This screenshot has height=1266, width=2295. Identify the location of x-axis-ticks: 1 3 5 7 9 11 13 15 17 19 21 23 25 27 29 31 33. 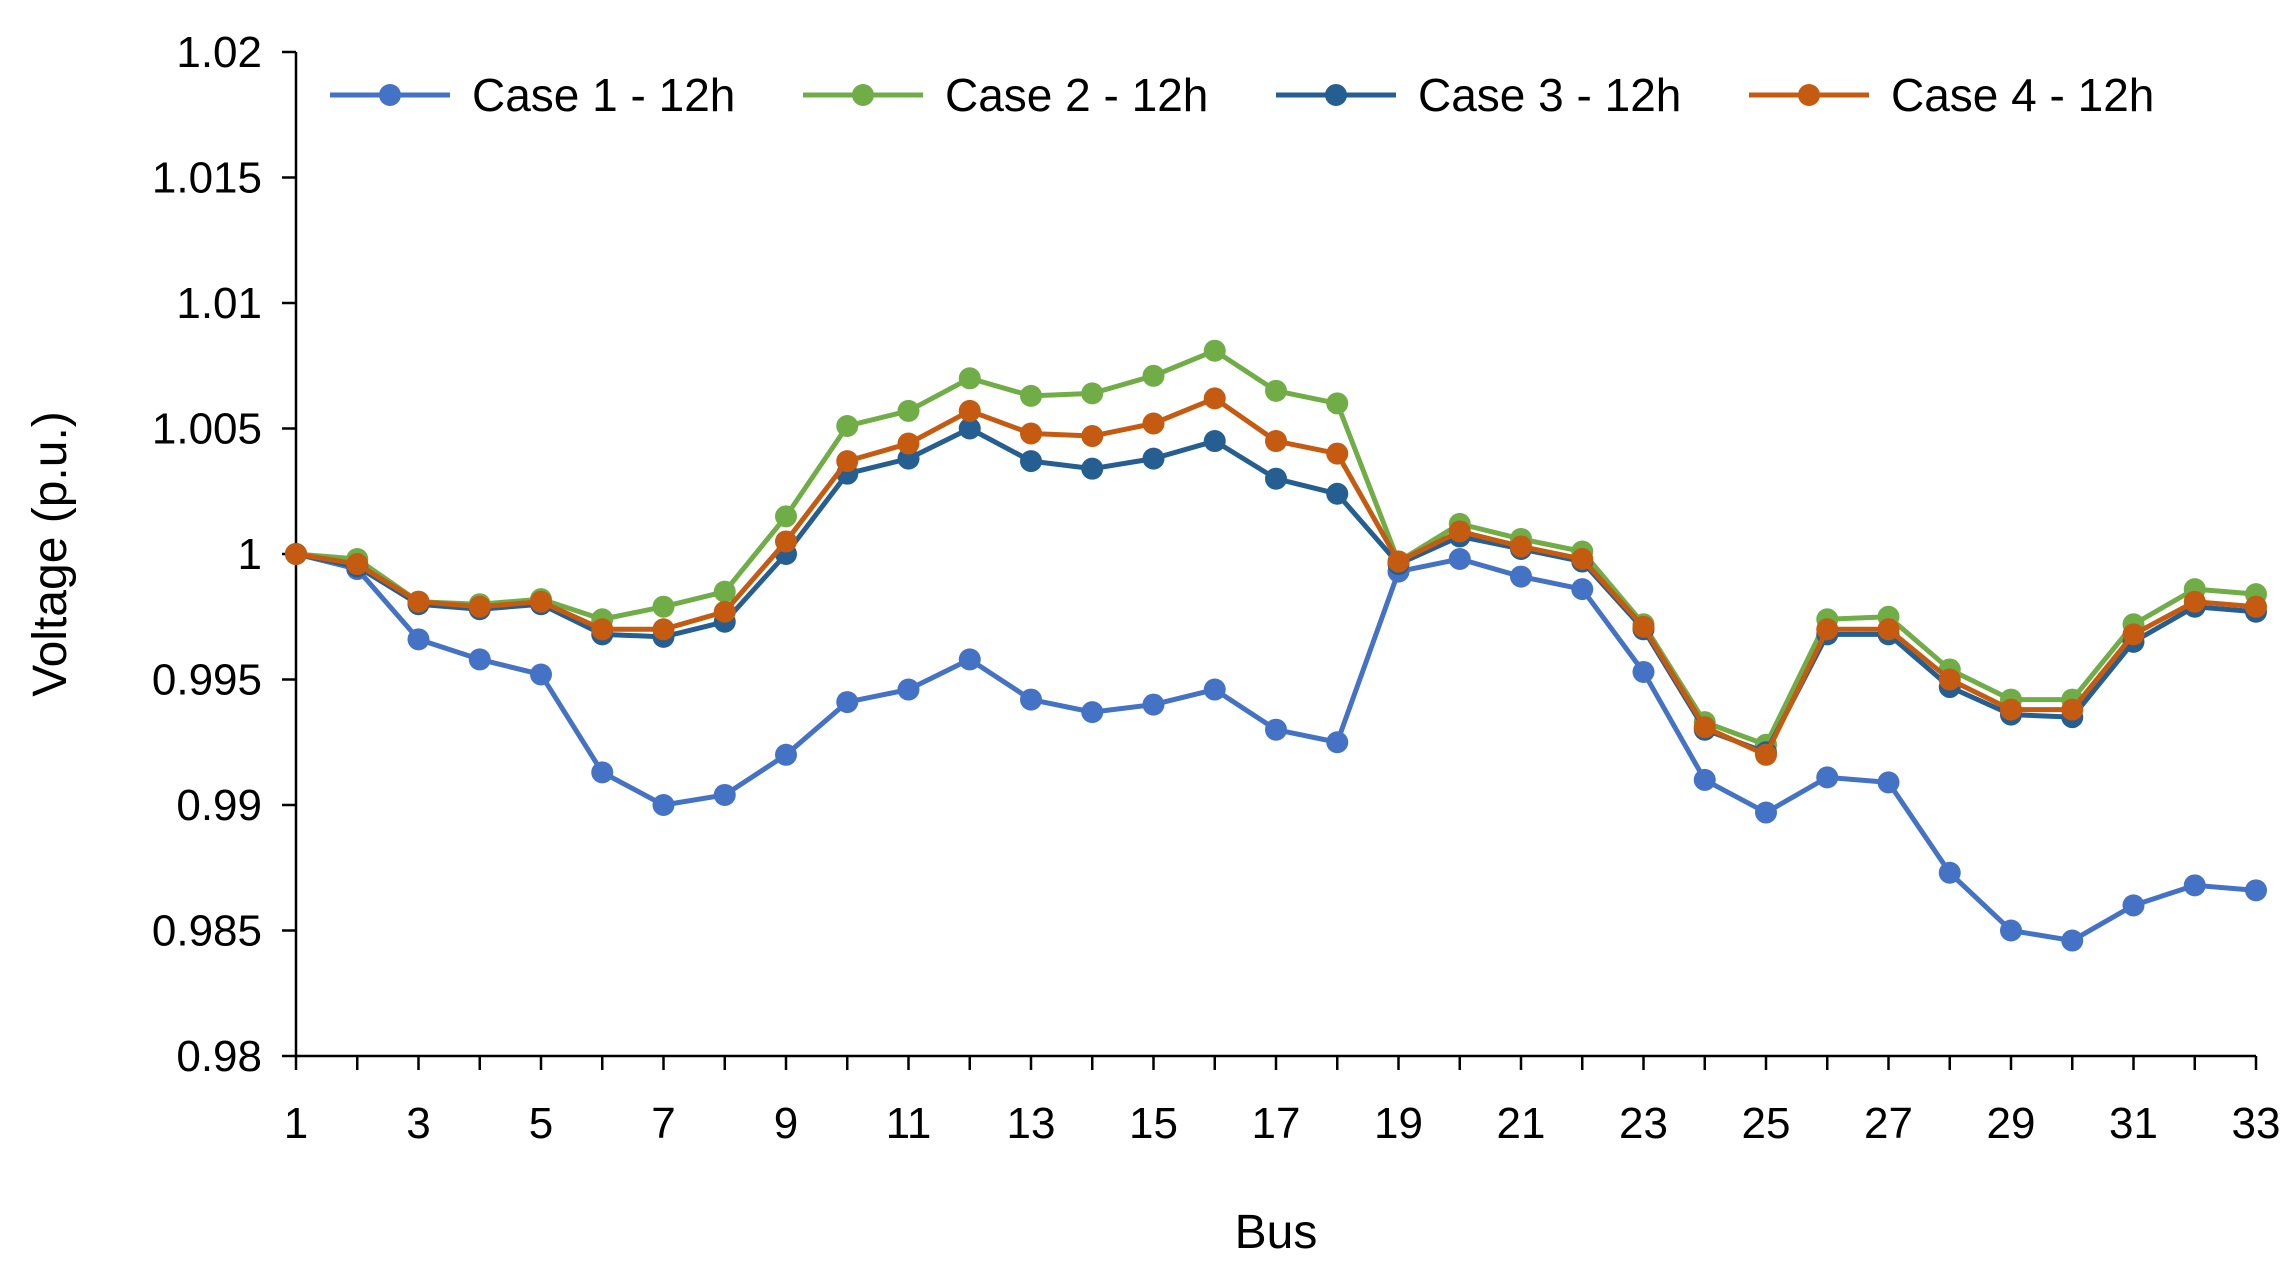
(1282, 1102).